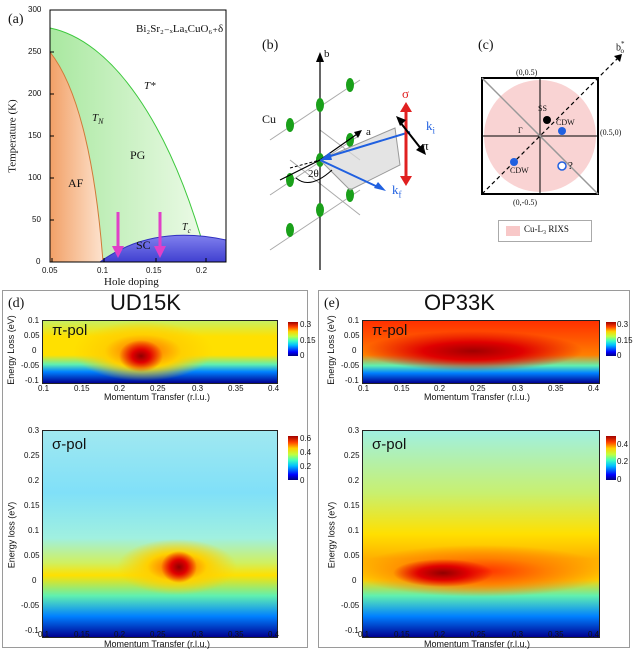  I want to click on af-label: AF, so click(76, 183).